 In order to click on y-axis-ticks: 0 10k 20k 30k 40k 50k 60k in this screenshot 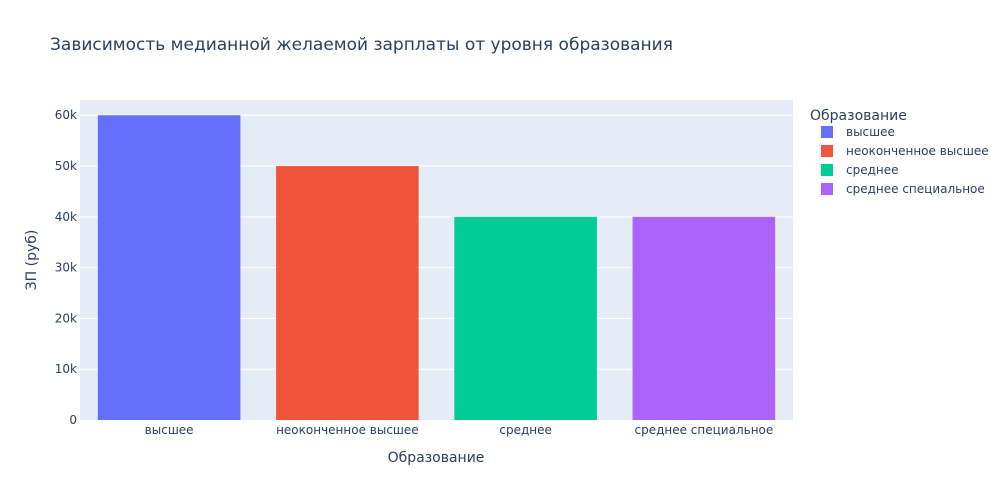, I will do `click(66, 267)`.